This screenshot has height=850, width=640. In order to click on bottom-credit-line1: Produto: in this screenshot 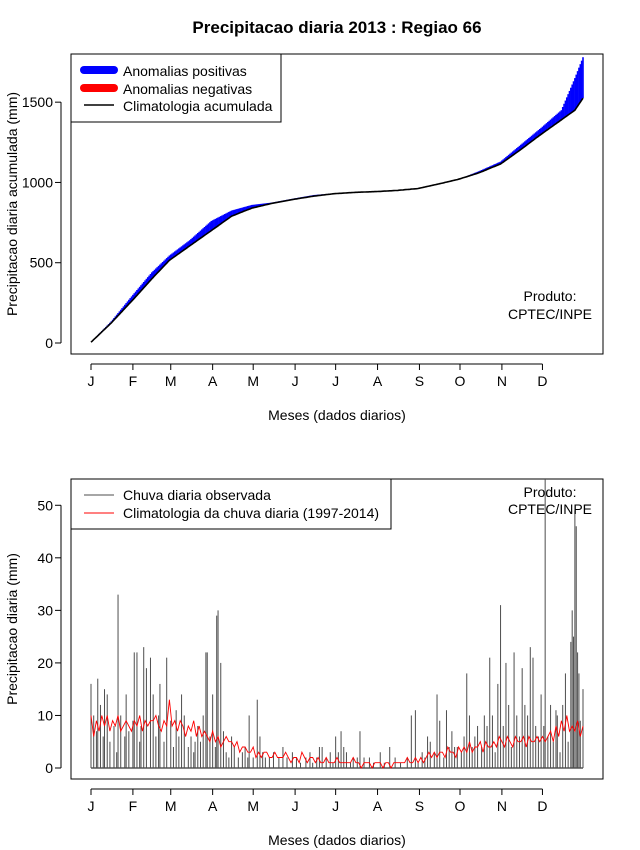, I will do `click(550, 492)`.